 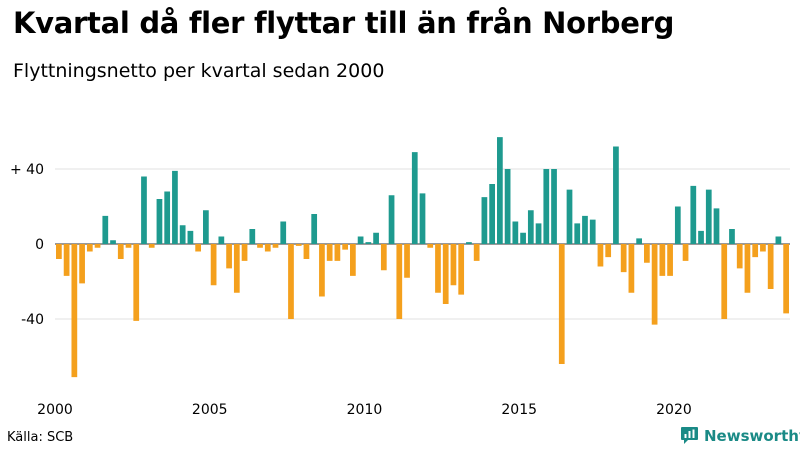 What do you see at coordinates (40, 437) in the screenshot?
I see `source-note: Källa: SCB` at bounding box center [40, 437].